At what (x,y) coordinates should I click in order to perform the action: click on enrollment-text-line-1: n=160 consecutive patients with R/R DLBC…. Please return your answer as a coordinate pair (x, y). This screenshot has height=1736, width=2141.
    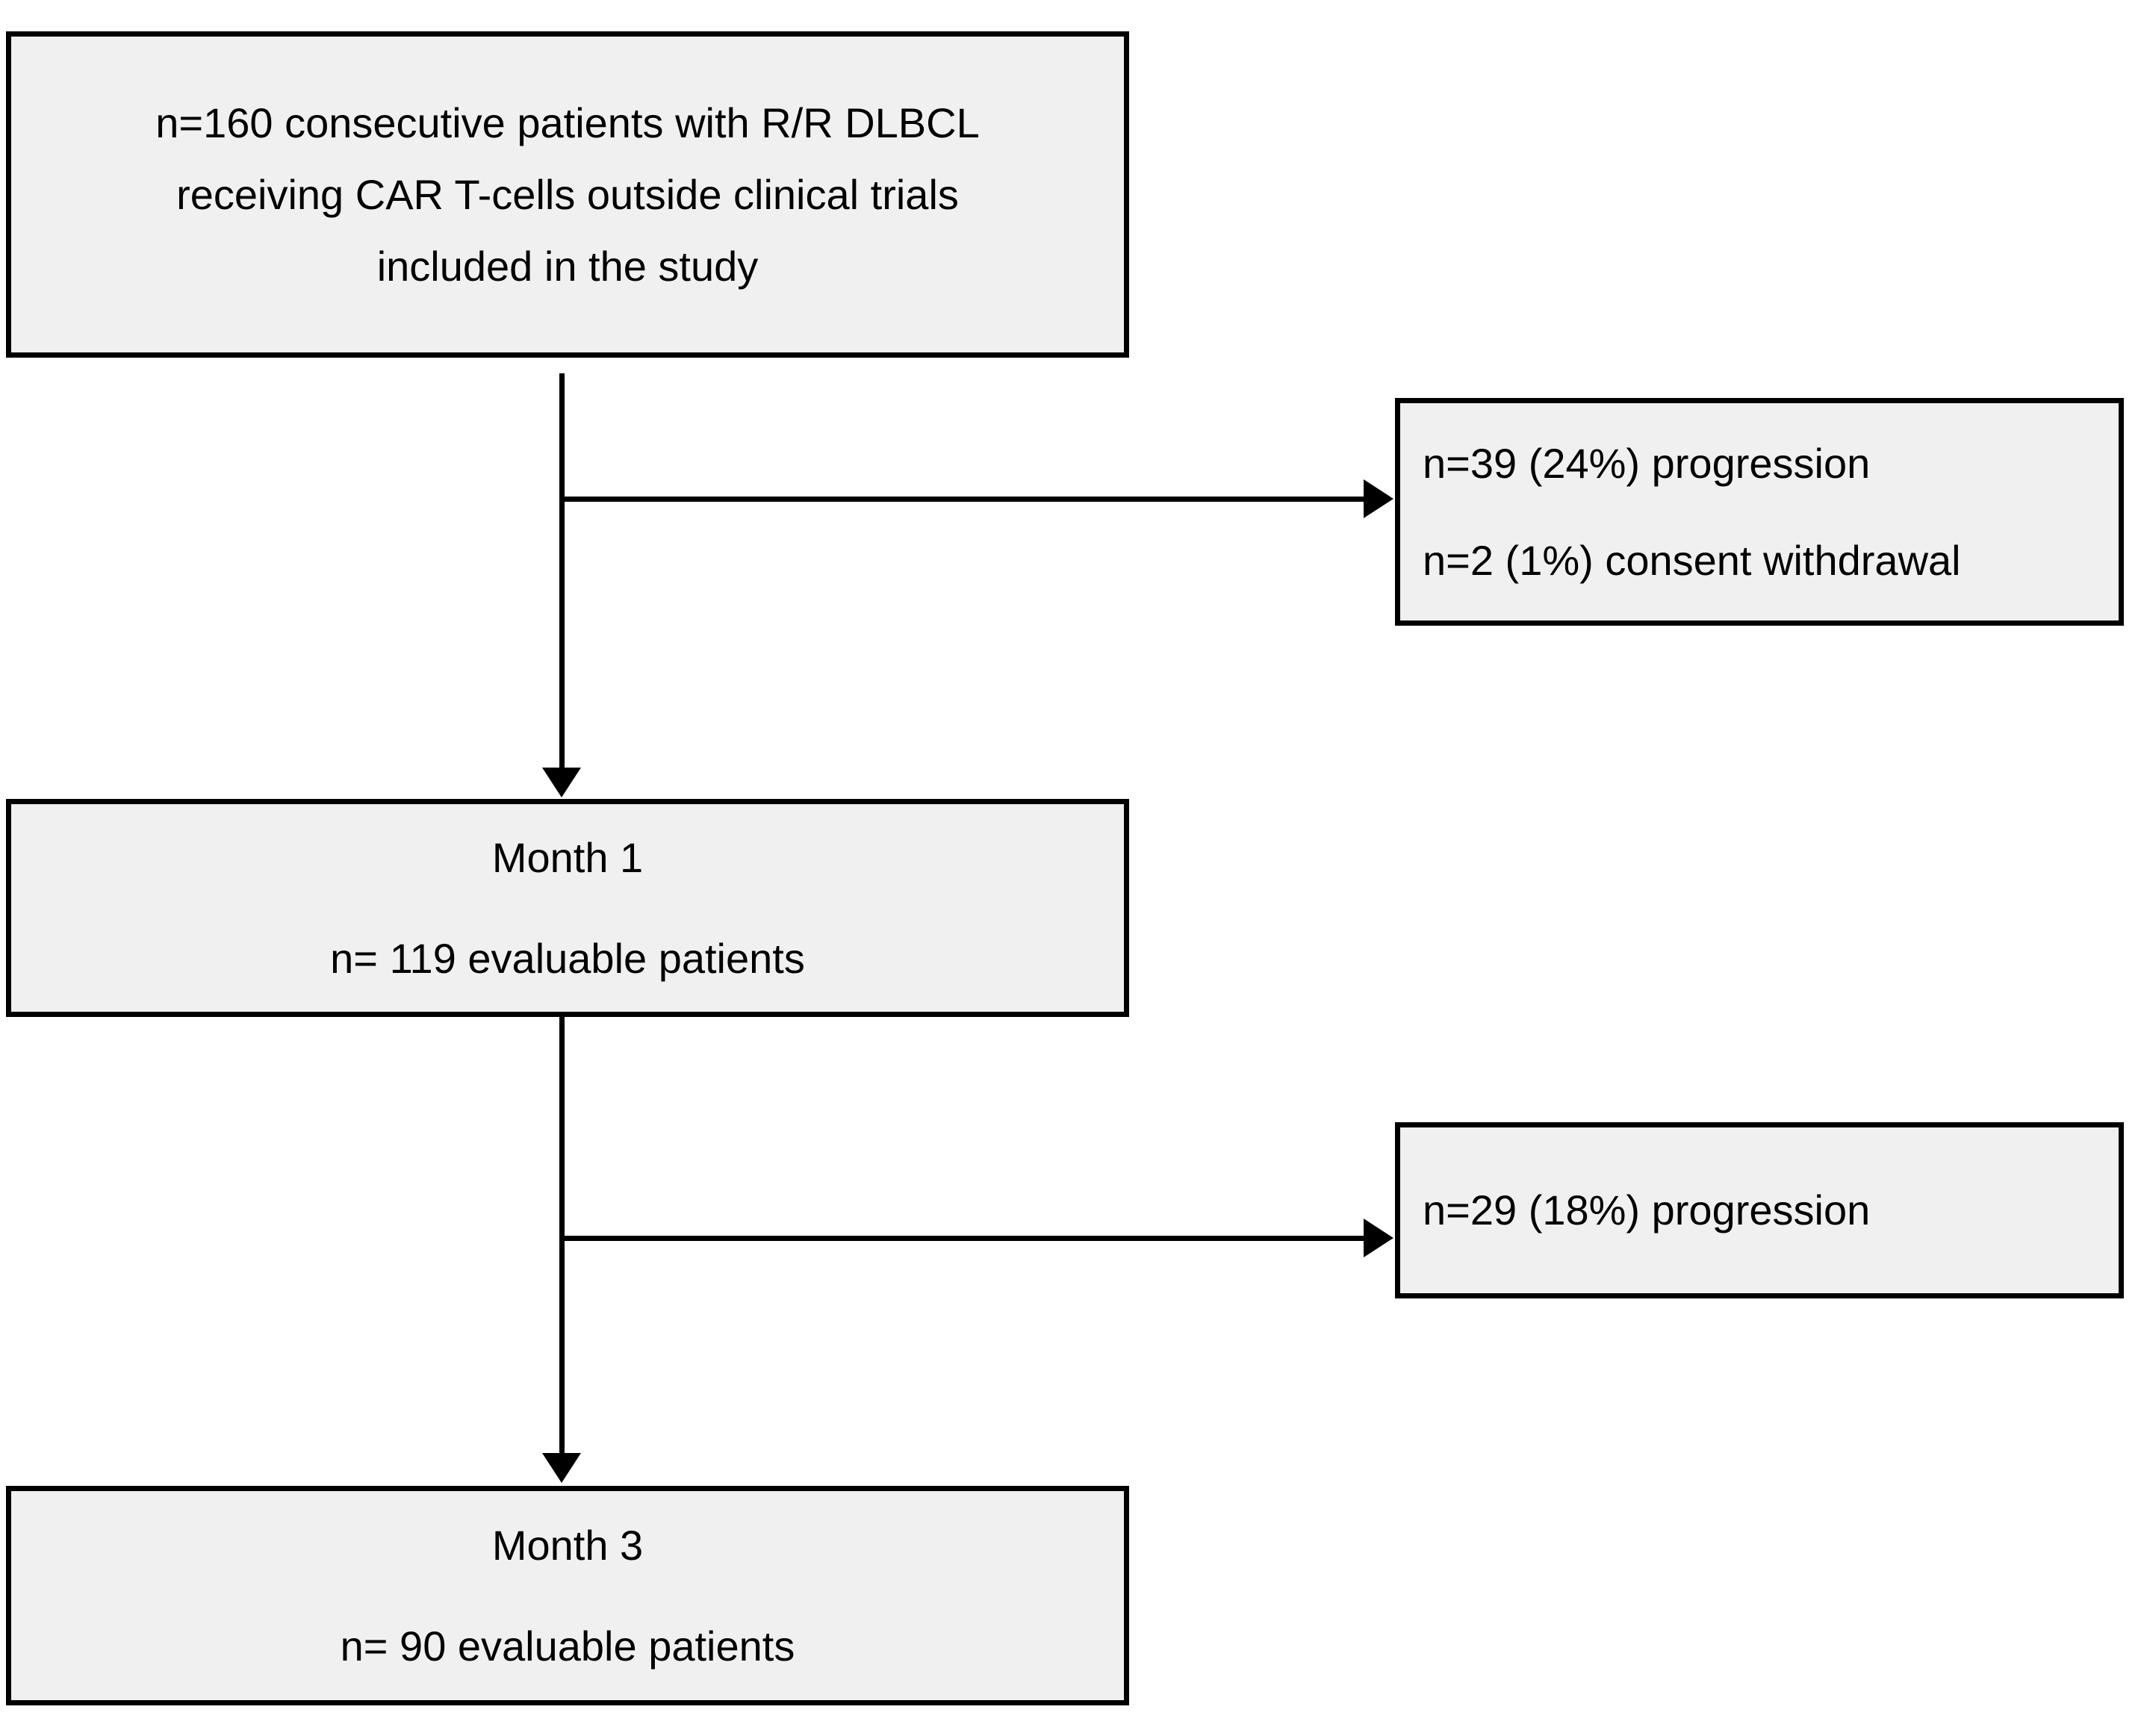
    Looking at the image, I should click on (567, 122).